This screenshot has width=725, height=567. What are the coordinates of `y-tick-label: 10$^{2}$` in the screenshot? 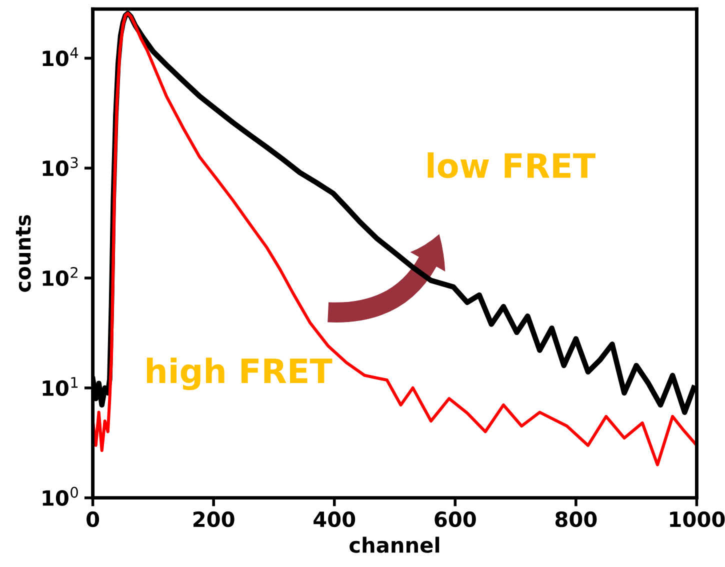 It's located at (60, 276).